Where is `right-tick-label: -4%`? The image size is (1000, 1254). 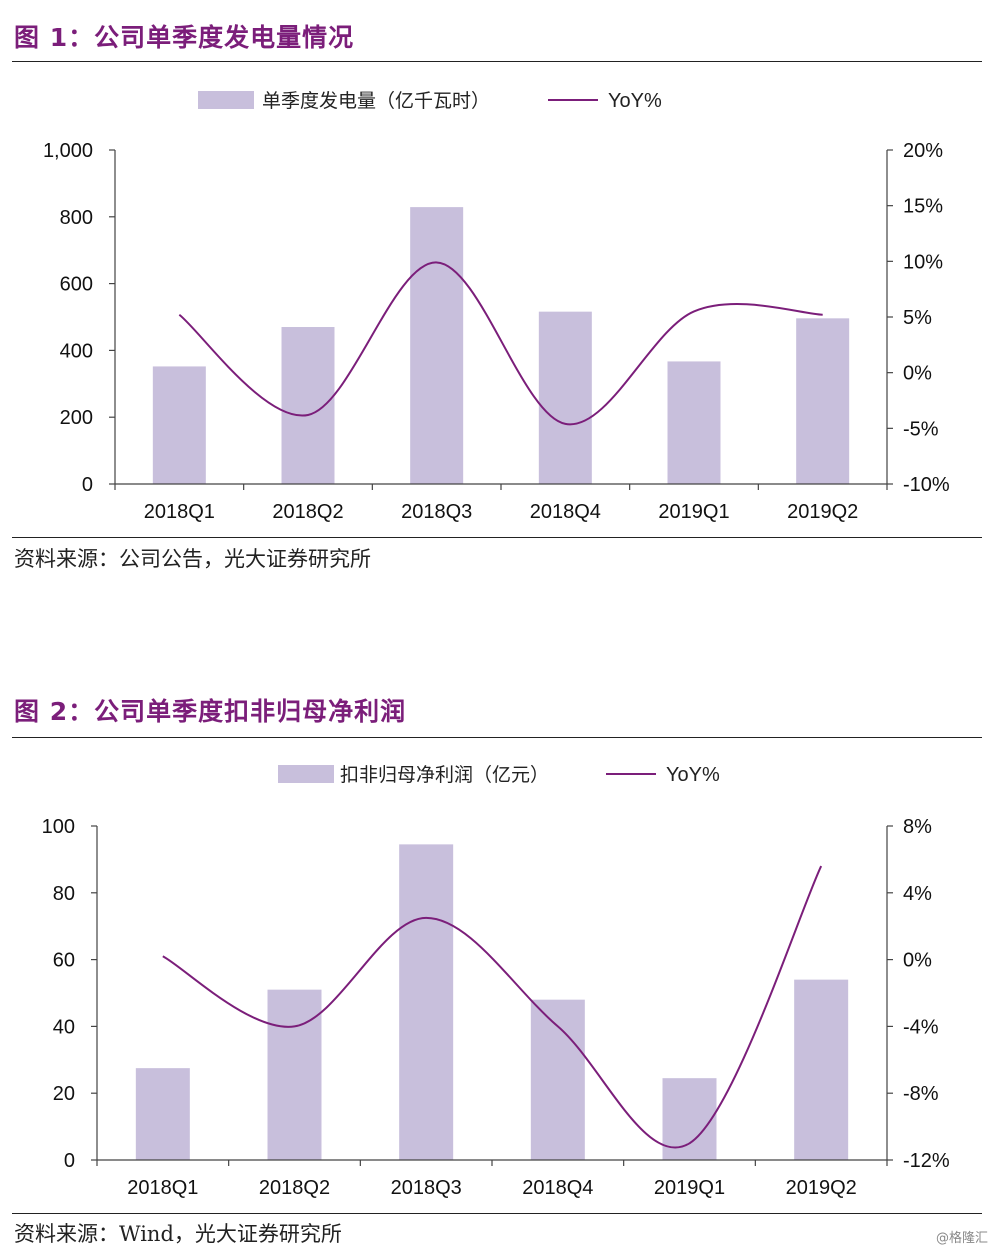
right-tick-label: -4% is located at coordinates (921, 1027).